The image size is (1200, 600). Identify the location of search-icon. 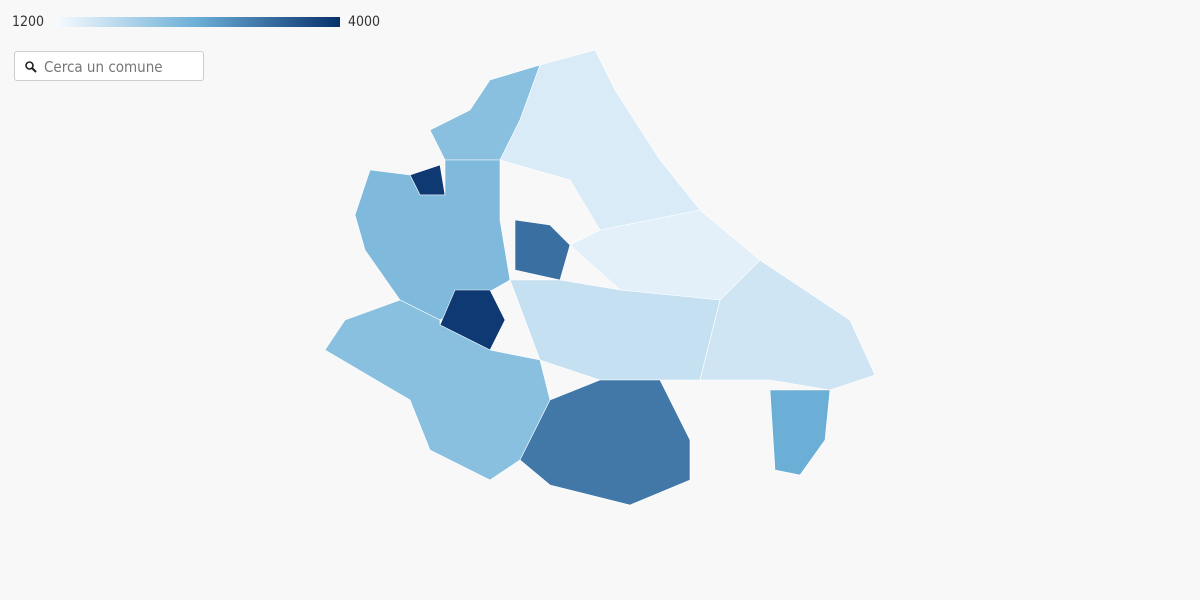
(31, 67).